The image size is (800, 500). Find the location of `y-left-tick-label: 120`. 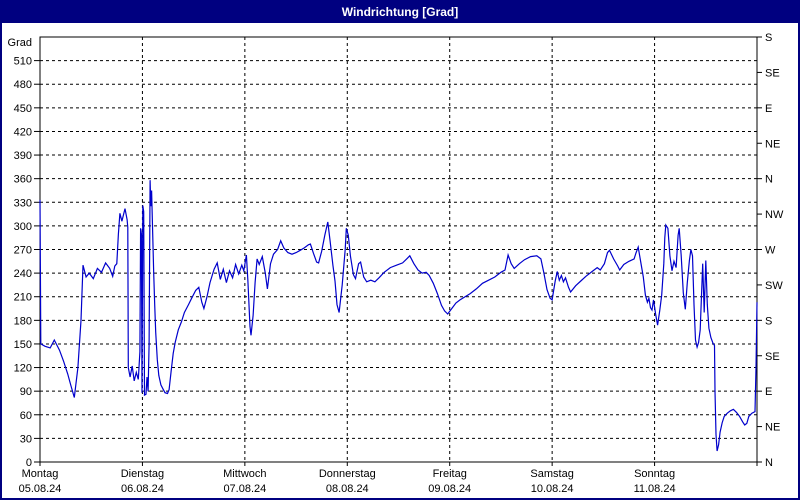

y-left-tick-label: 120 is located at coordinates (23, 369).